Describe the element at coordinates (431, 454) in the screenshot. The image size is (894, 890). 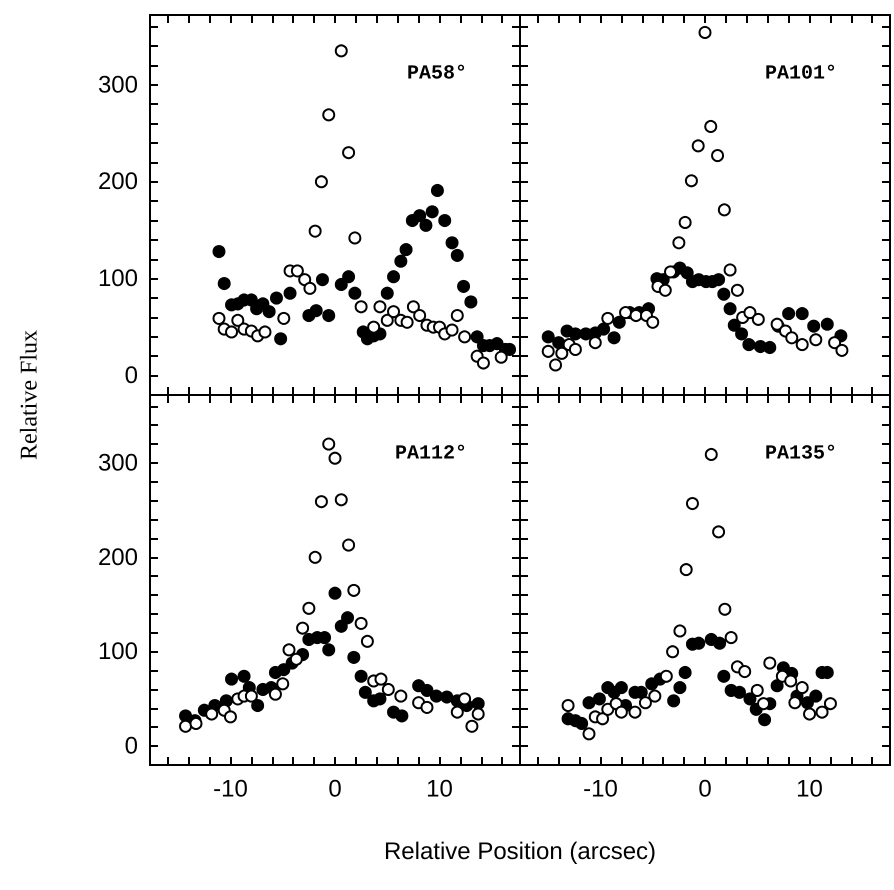
I see `text: PA112°` at that location.